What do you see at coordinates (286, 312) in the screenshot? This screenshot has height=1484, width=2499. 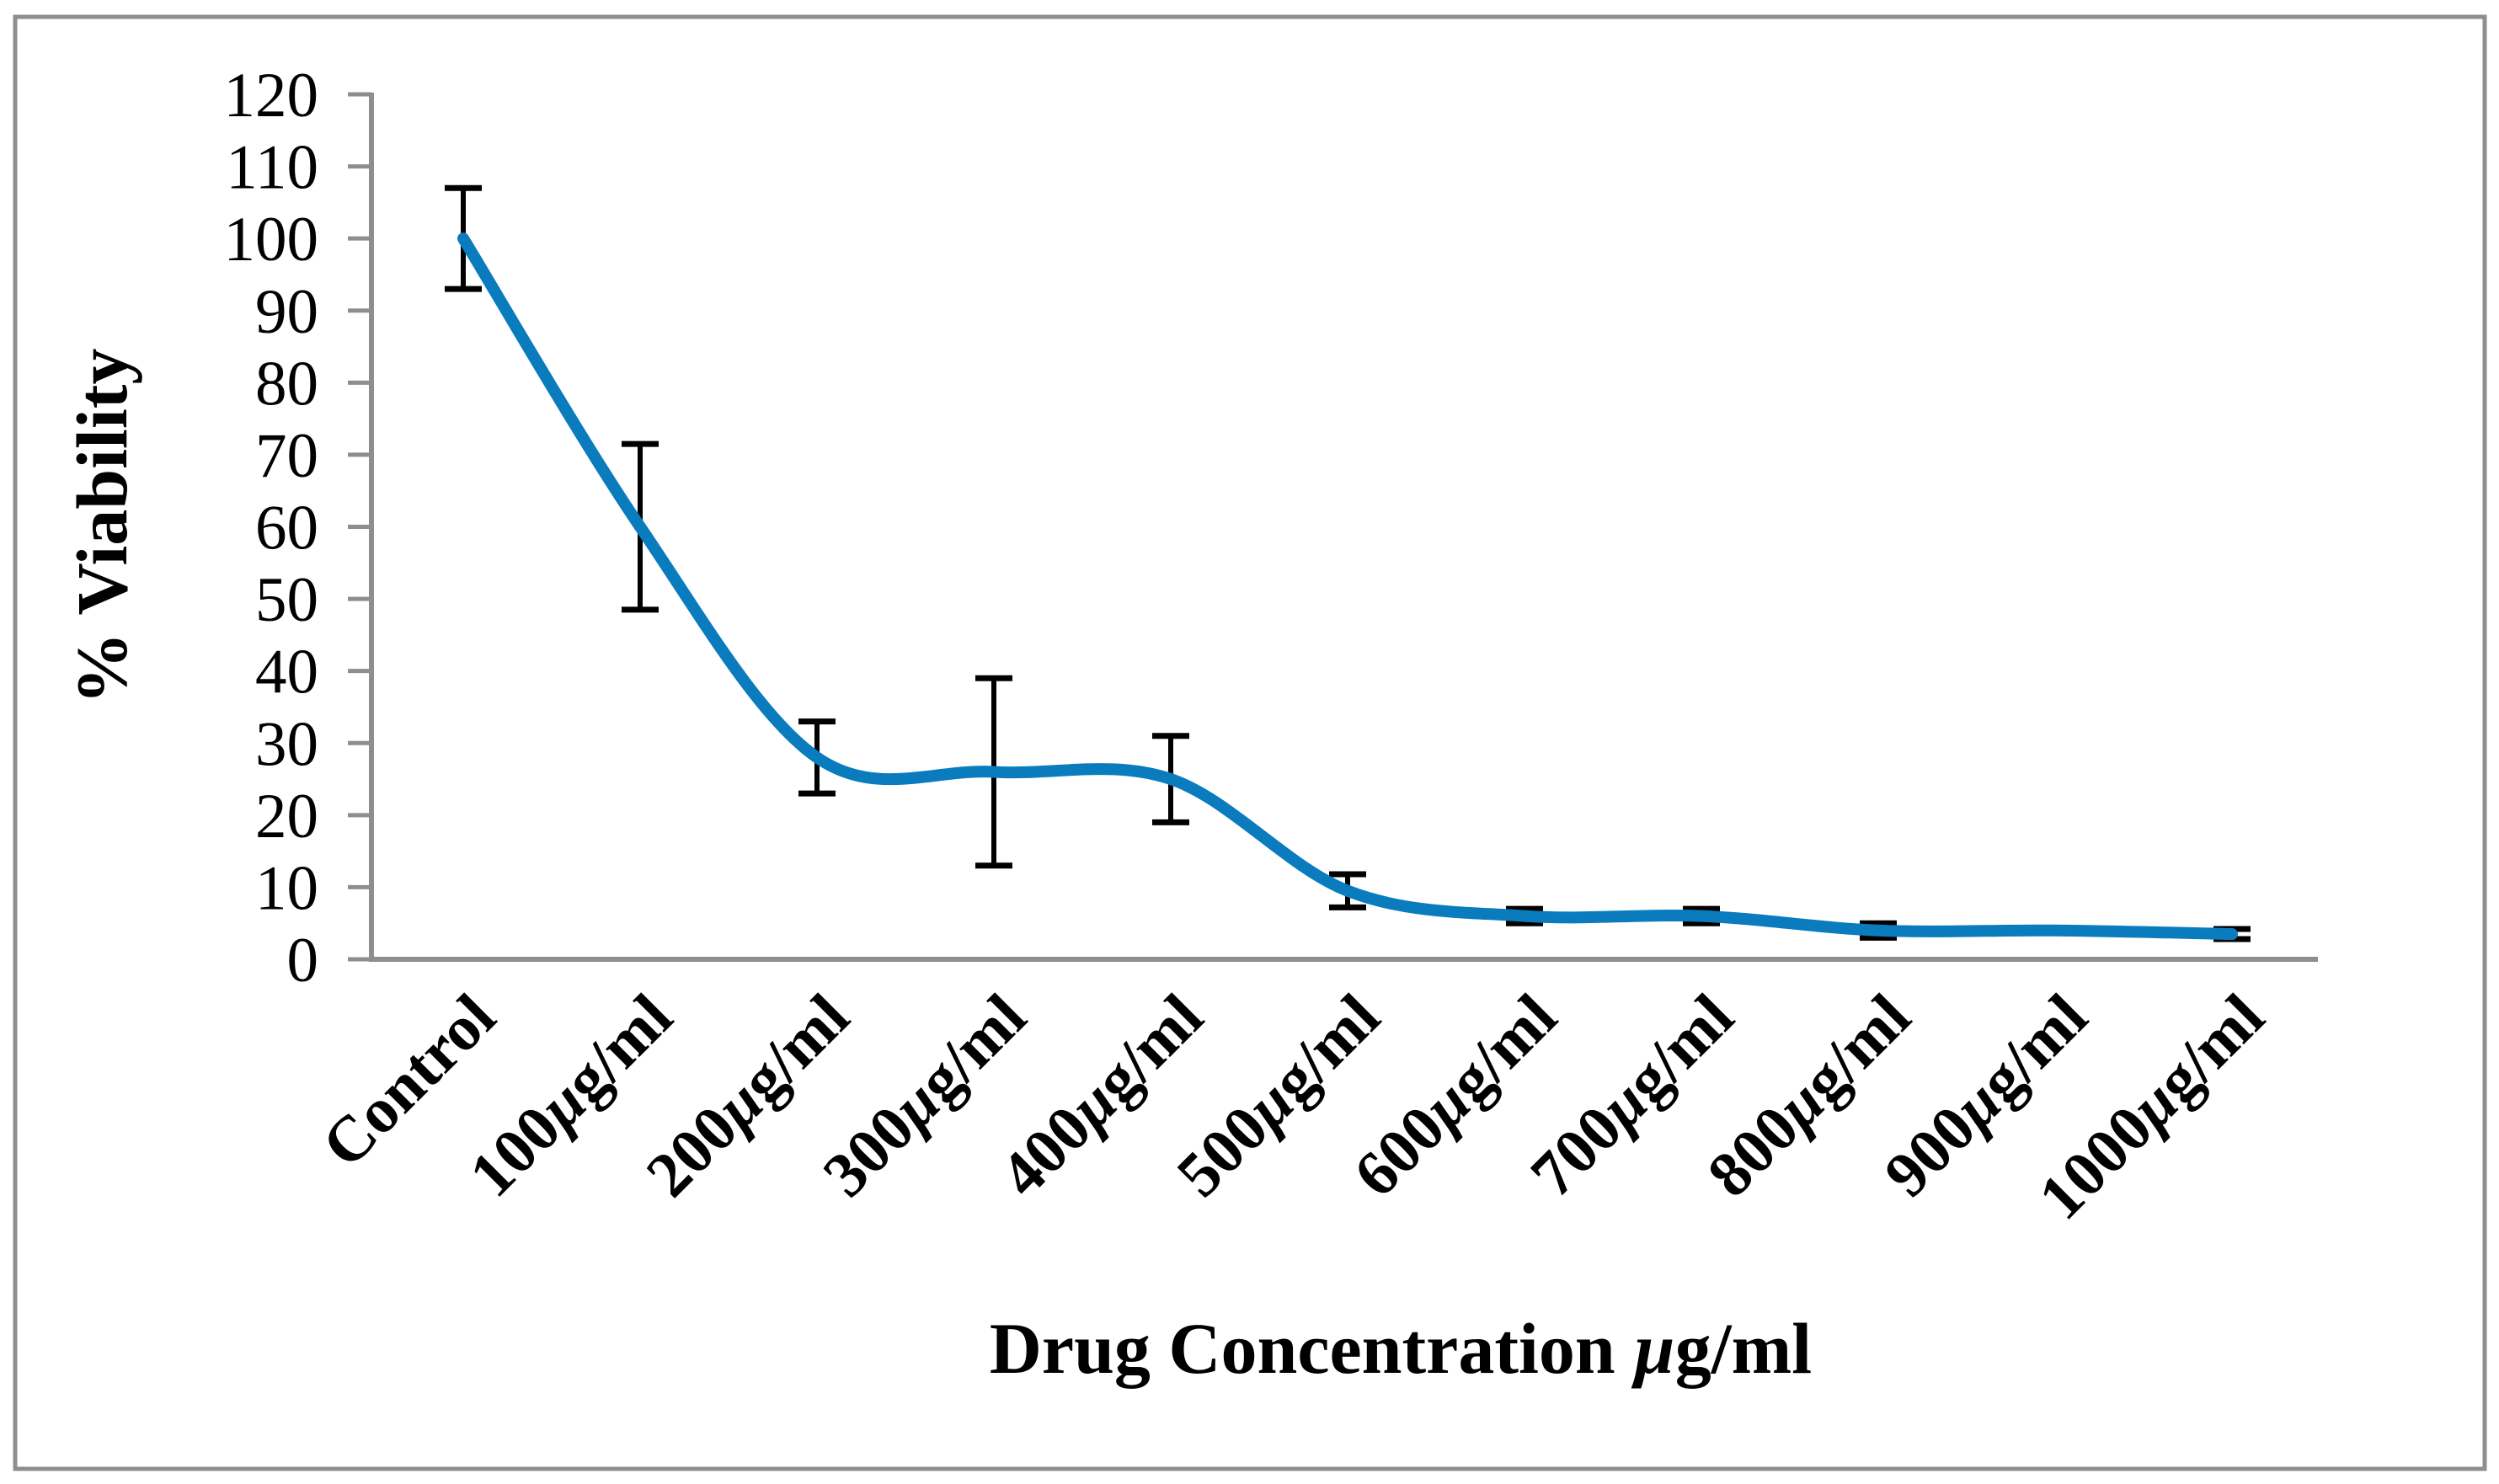 I see `y-tick-label: 90` at bounding box center [286, 312].